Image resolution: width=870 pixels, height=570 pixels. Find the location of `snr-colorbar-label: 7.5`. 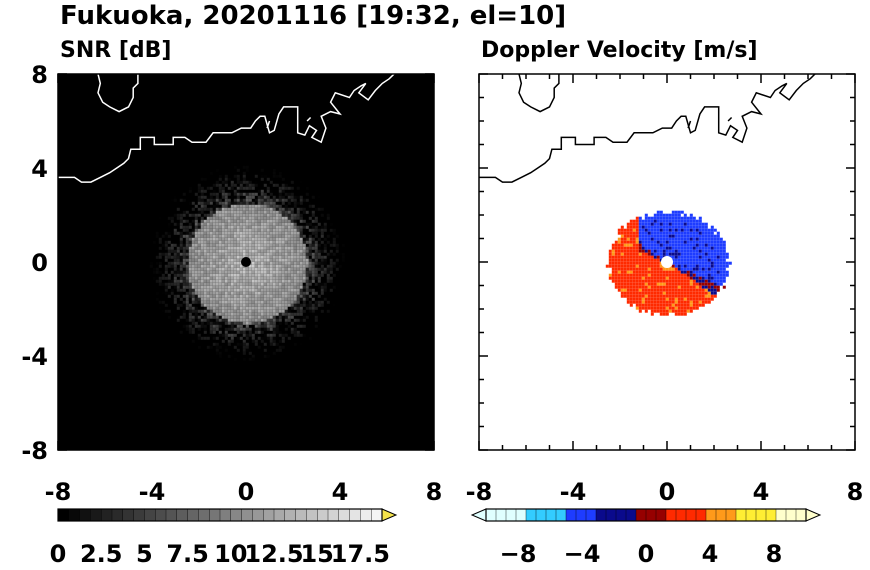

snr-colorbar-label: 7.5 is located at coordinates (187, 554).